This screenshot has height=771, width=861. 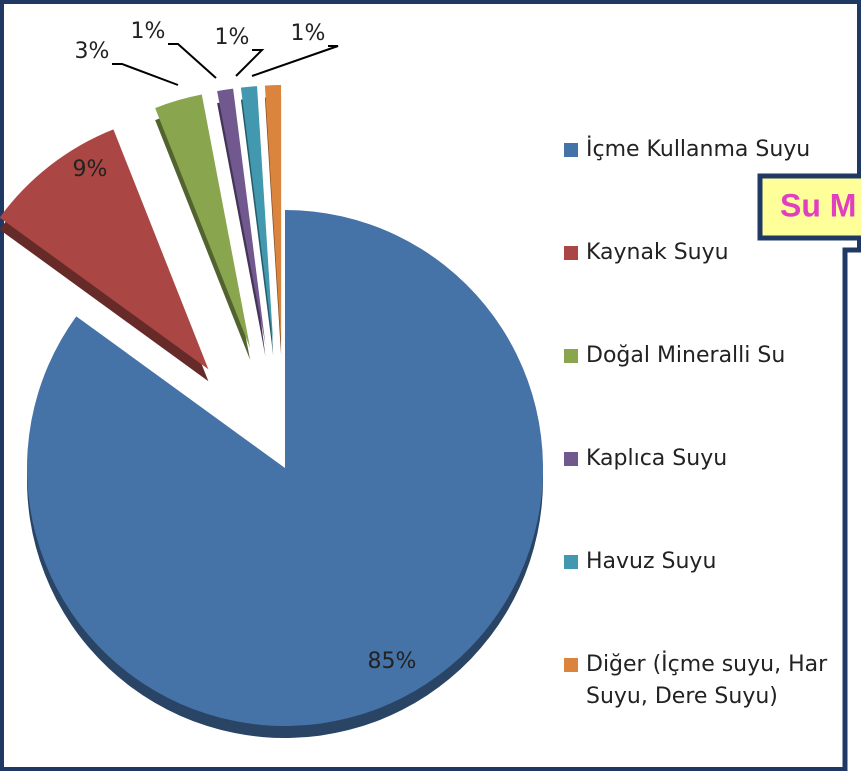 What do you see at coordinates (657, 252) in the screenshot?
I see `legend-label: Kaynak Suyu` at bounding box center [657, 252].